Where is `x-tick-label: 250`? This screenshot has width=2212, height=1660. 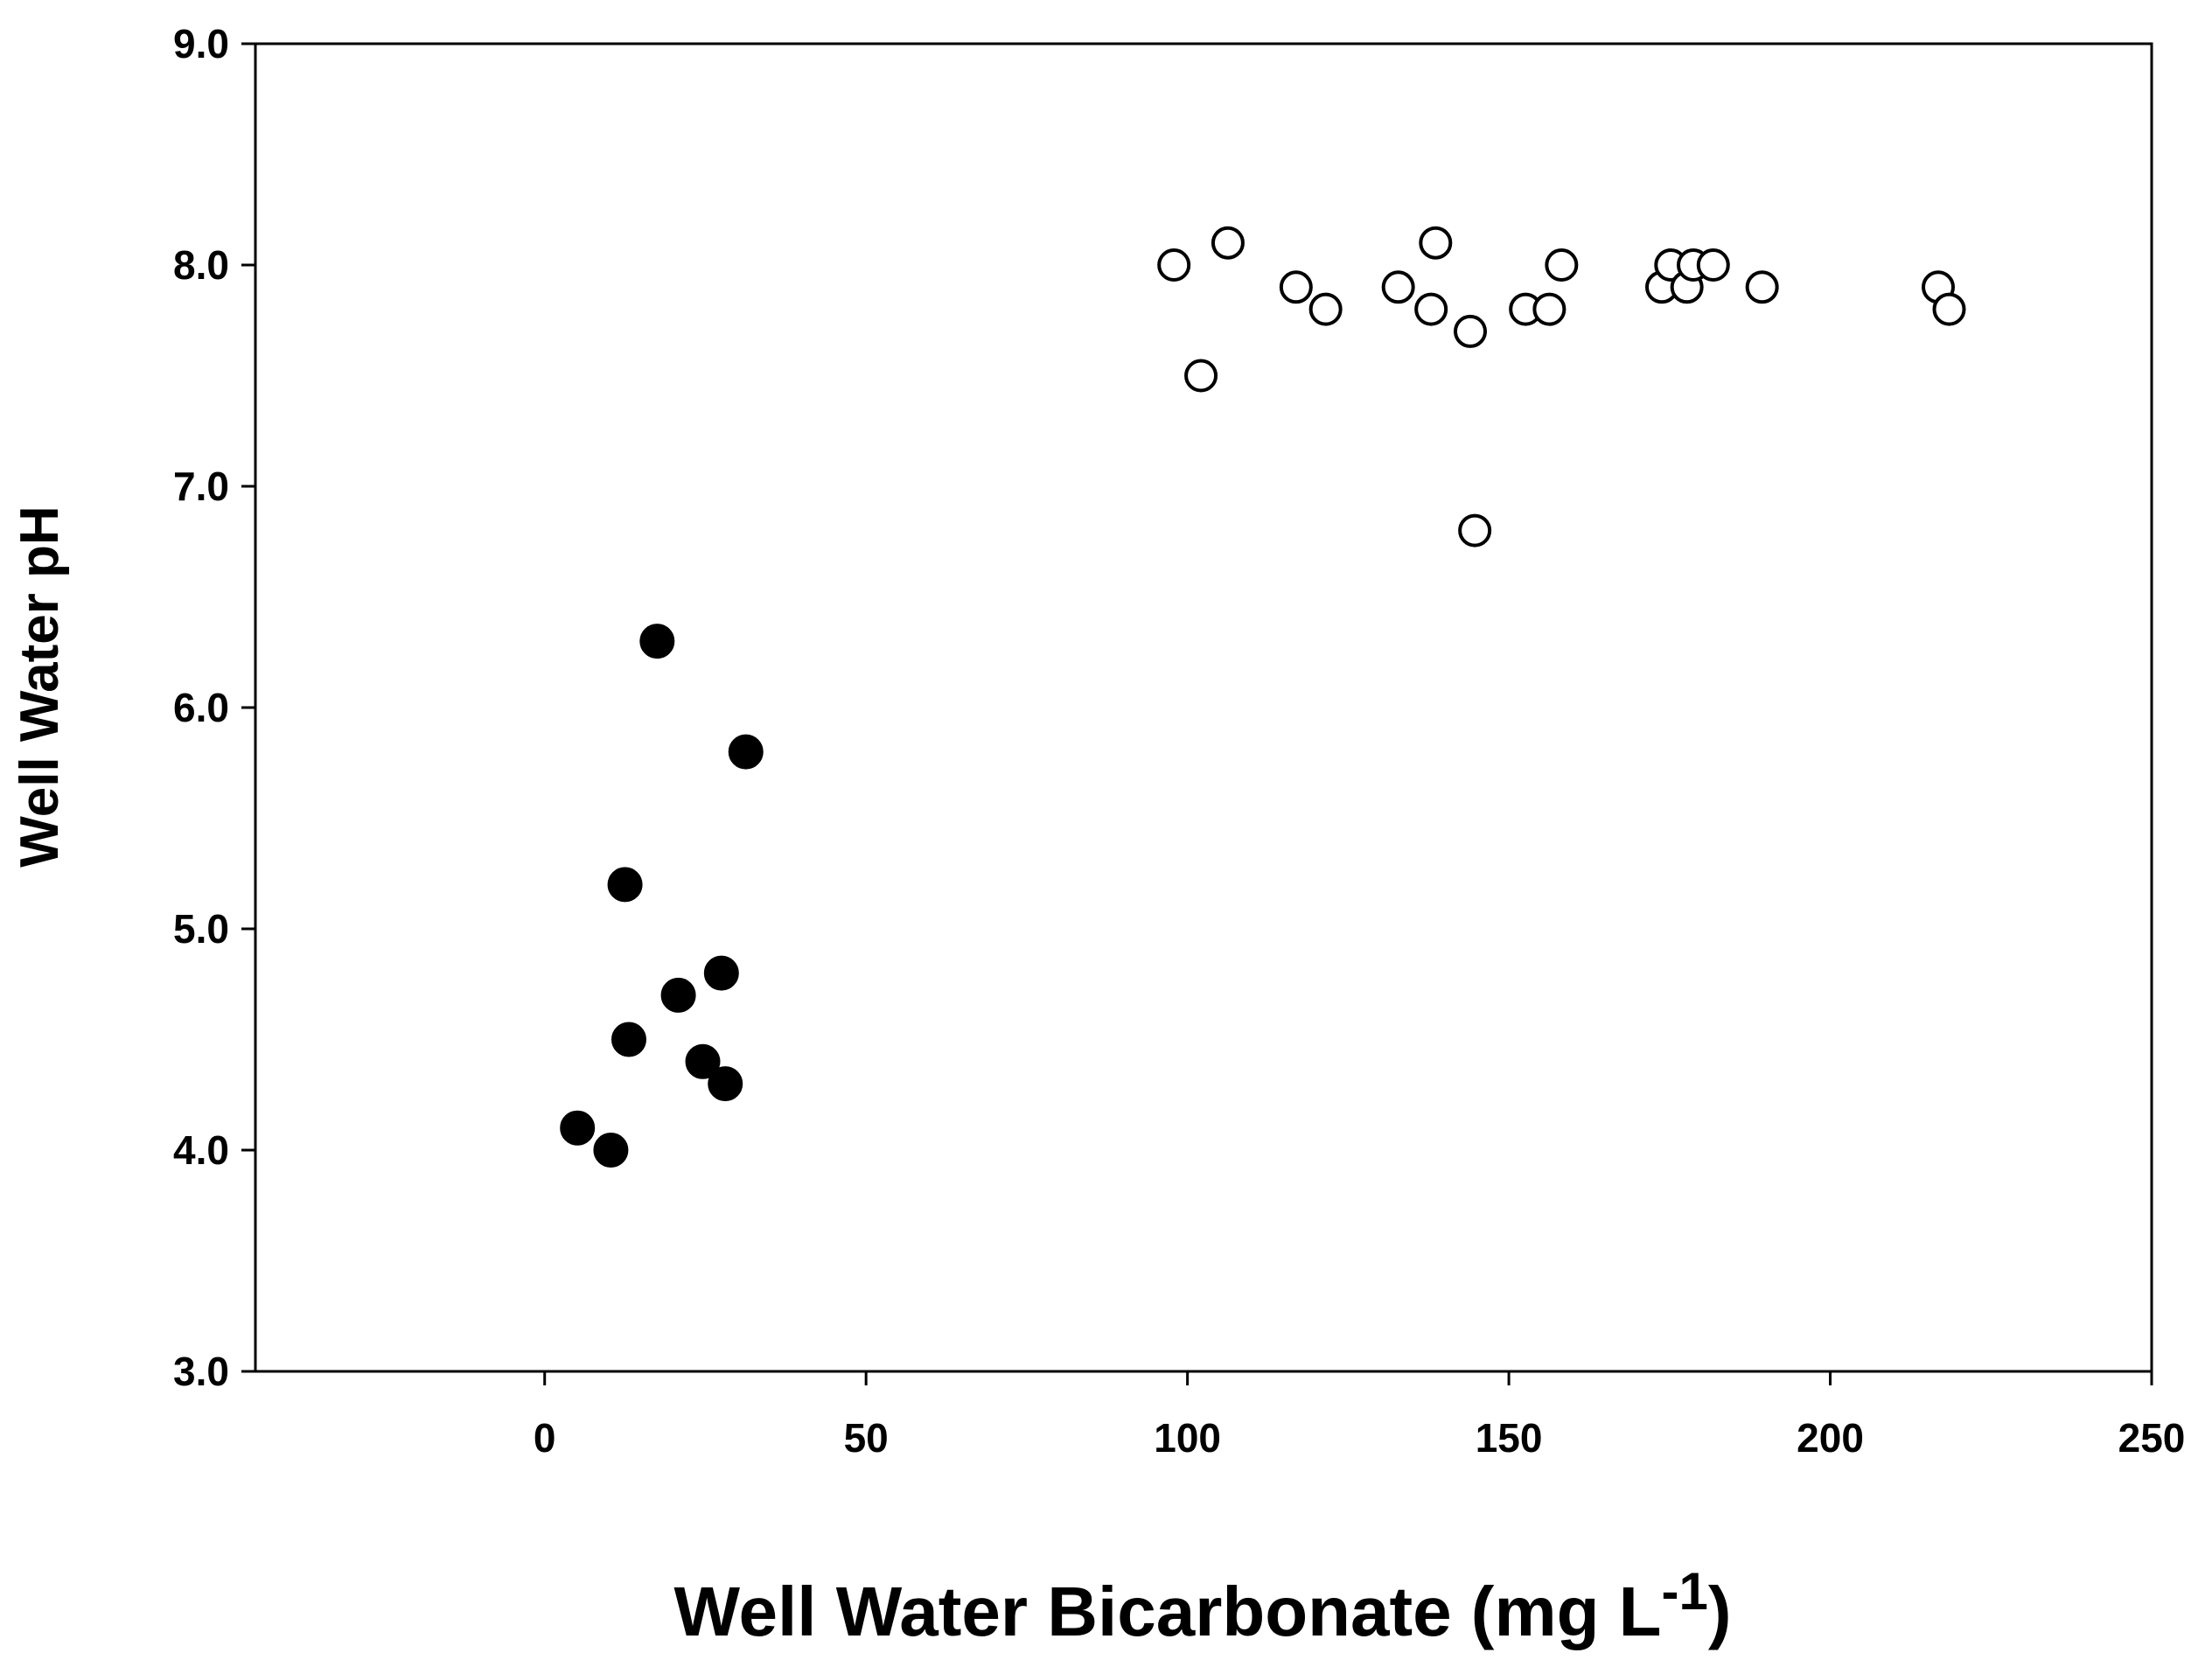
x-tick-label: 250 is located at coordinates (2152, 1438).